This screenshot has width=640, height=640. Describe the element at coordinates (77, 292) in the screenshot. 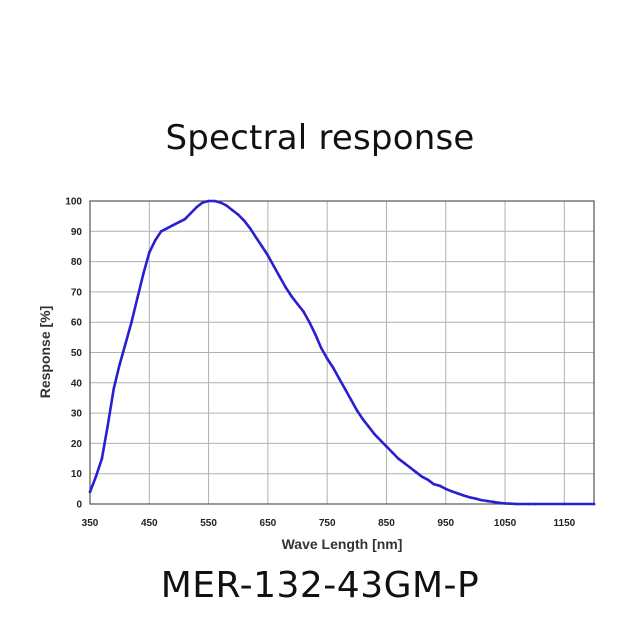

I see `y-tick-label: 70` at that location.